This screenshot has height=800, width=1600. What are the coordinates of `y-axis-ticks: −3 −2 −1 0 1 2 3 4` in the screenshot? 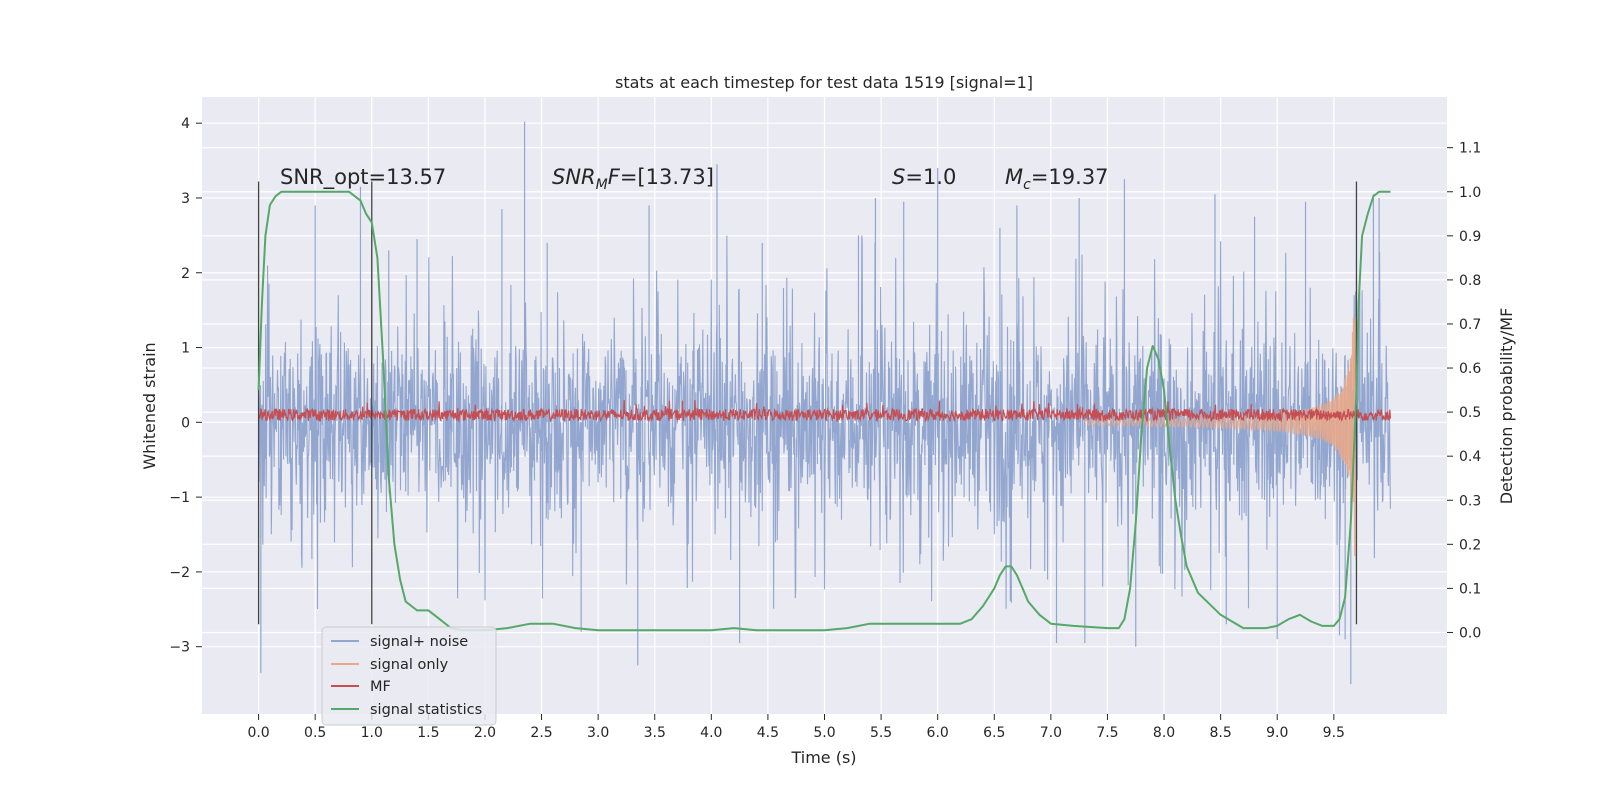 It's located at (185, 386).